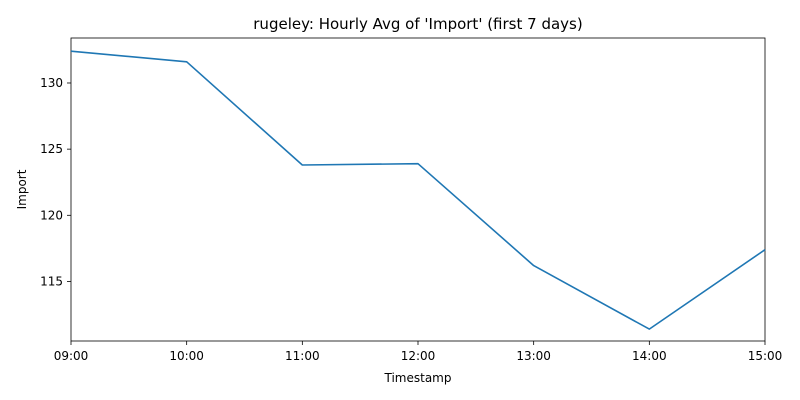 This screenshot has width=800, height=400. I want to click on x-tick-label: 13:00, so click(533, 356).